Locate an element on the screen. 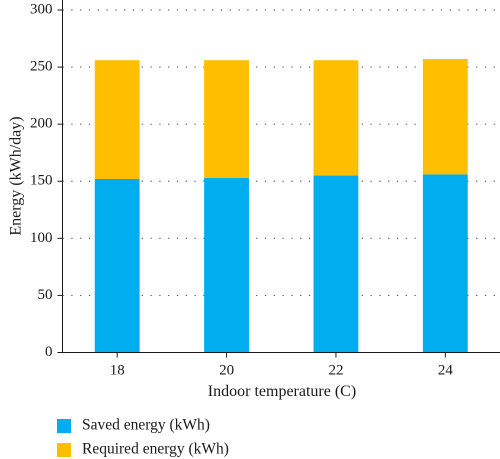 This screenshot has width=500, height=459. y-tick-label: 250 is located at coordinates (41, 67).